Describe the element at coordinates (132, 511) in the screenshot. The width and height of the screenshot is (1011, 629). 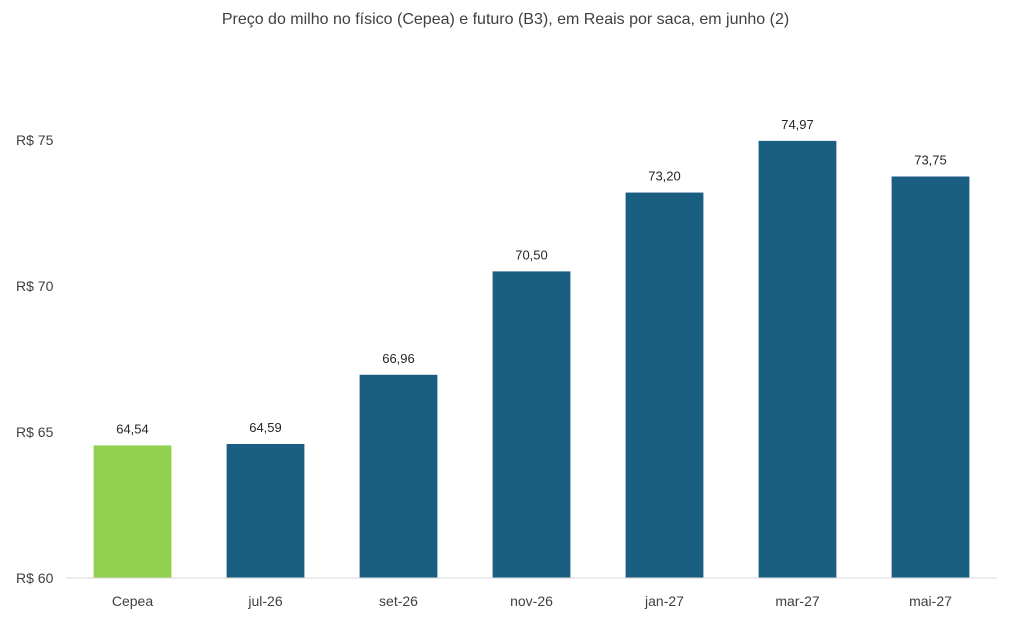
I see `bar-cepea` at that location.